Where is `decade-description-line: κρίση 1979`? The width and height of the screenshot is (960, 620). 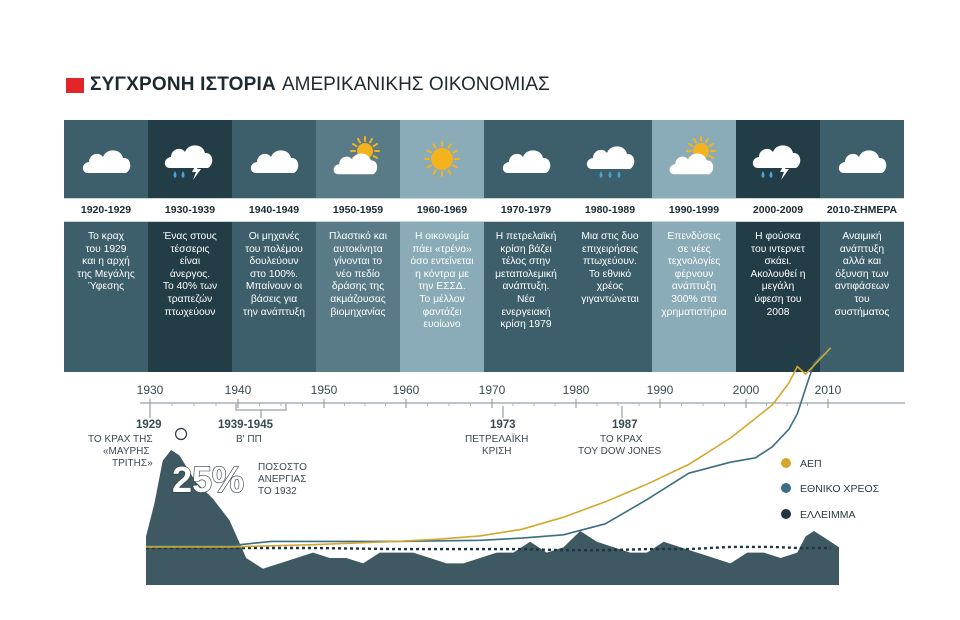
decade-description-line: κρίση 1979 is located at coordinates (526, 325).